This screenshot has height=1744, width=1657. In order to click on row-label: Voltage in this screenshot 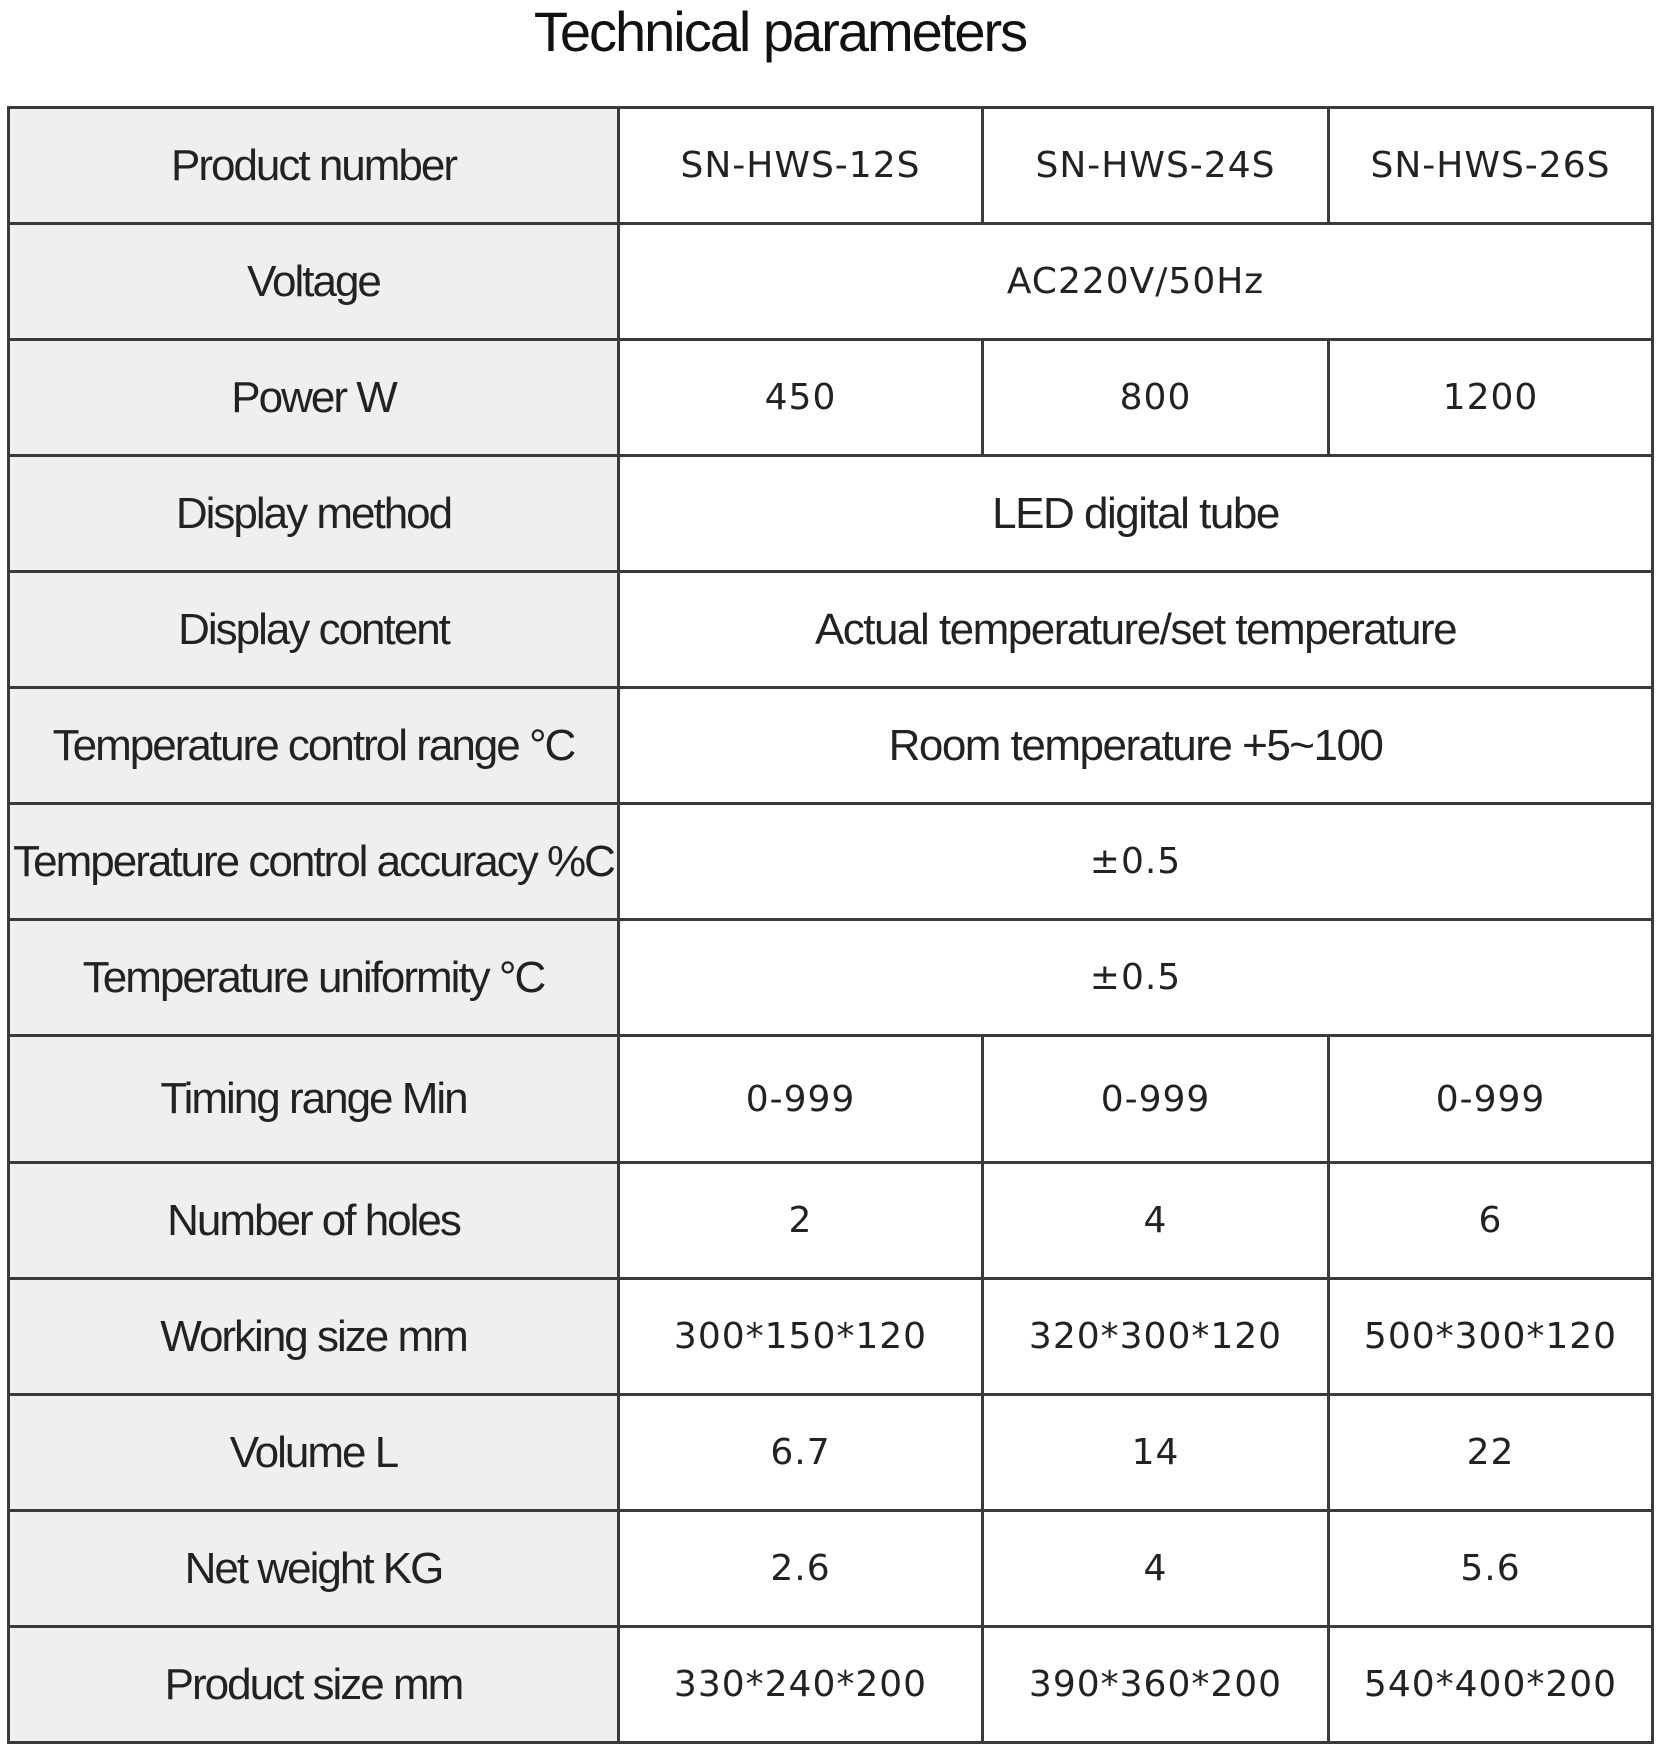, I will do `click(313, 281)`.